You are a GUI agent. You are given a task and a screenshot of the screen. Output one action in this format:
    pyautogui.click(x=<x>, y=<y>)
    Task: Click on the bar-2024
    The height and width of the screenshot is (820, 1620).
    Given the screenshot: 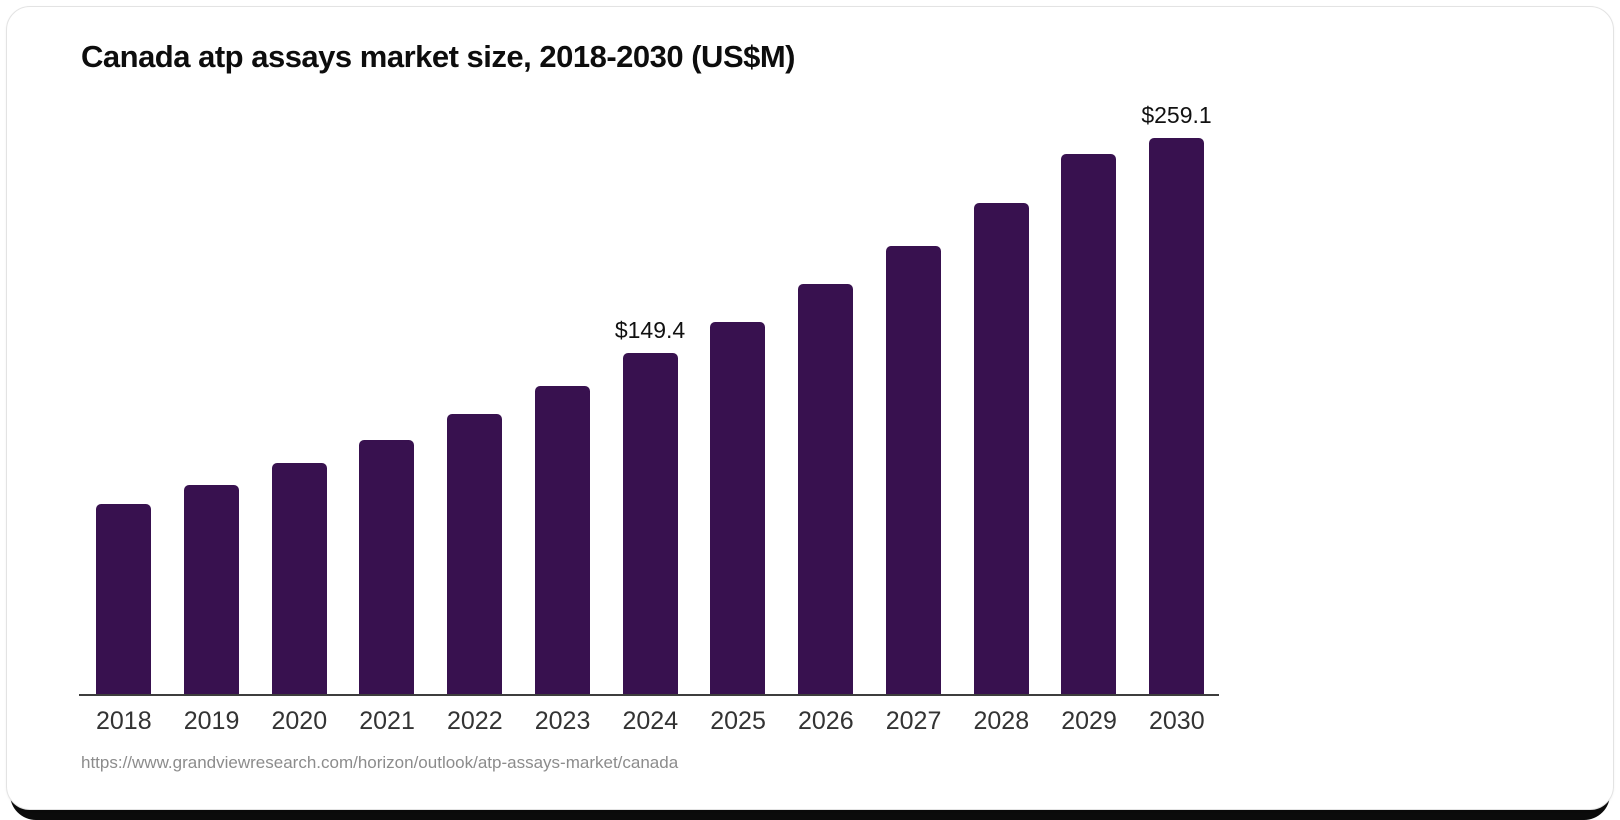 What is the action you would take?
    pyautogui.click(x=650, y=523)
    